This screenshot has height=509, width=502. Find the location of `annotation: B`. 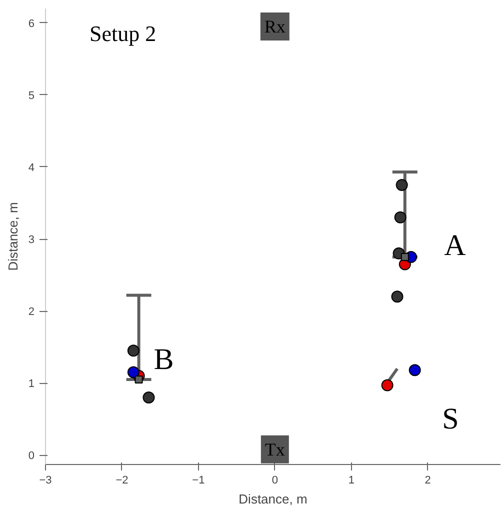

annotation: B is located at coordinates (164, 359).